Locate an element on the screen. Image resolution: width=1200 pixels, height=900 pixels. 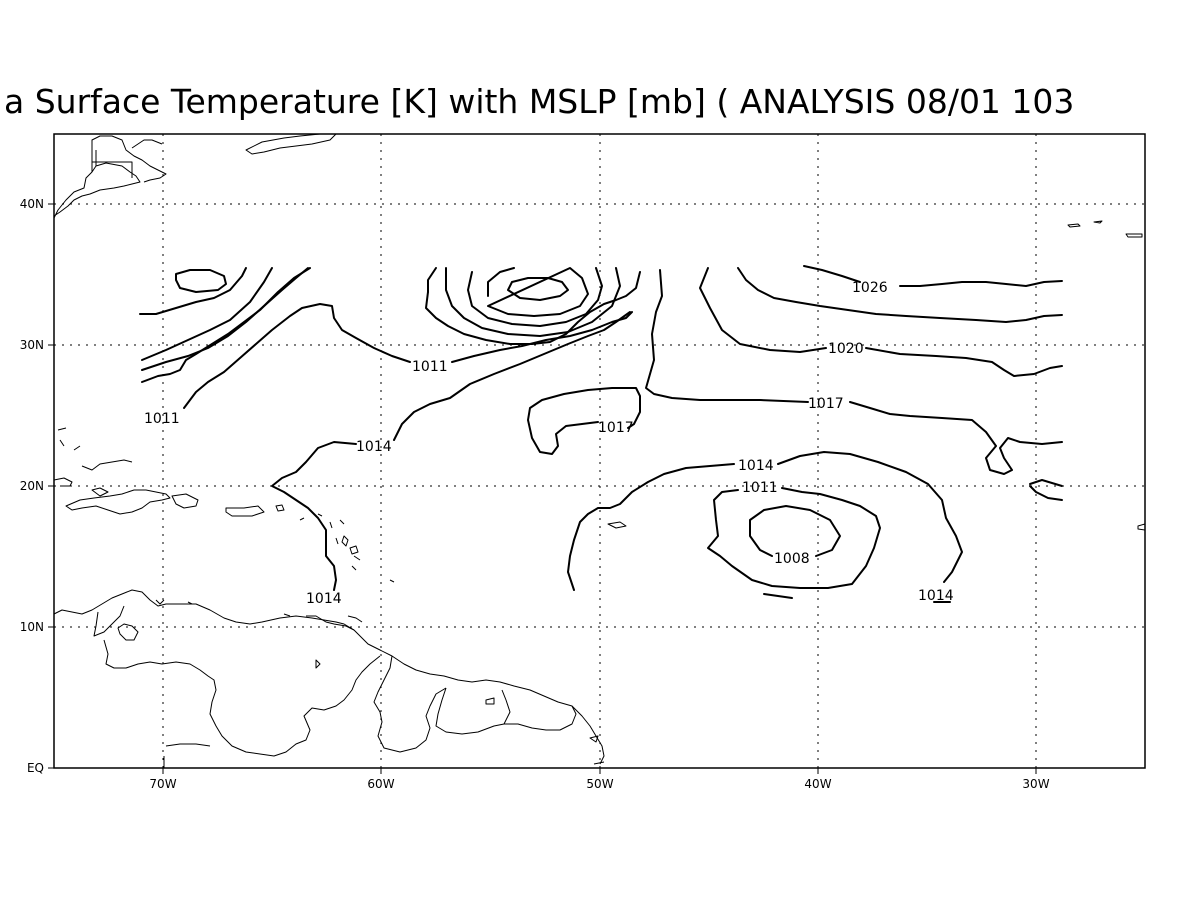
y-axis-labels: 40N 30N 20N 10N EQ is located at coordinates (32, 486).